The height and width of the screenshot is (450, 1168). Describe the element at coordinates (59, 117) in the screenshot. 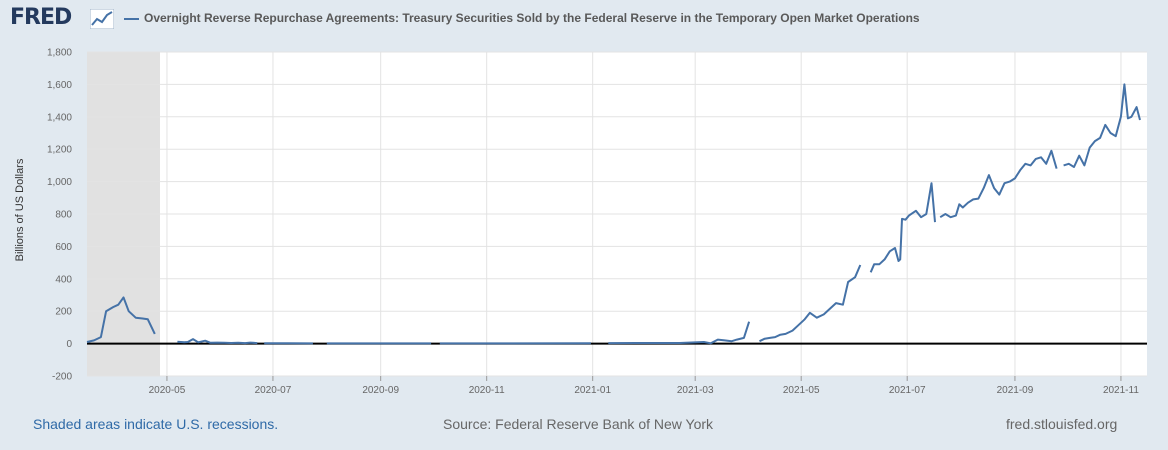

I see `y-tick-label: 1,400` at that location.